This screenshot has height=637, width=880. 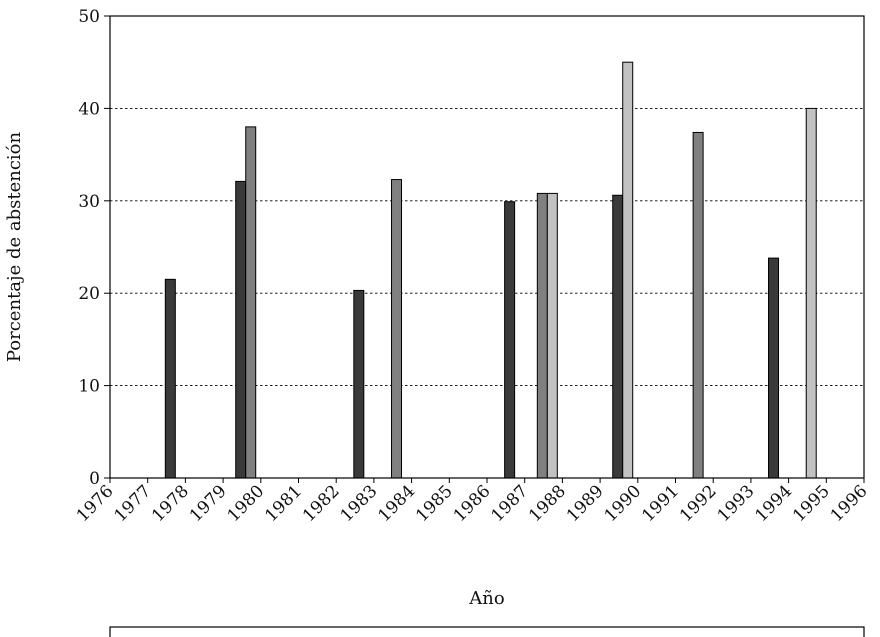 What do you see at coordinates (623, 503) in the screenshot?
I see `x-tick-label: 1990` at bounding box center [623, 503].